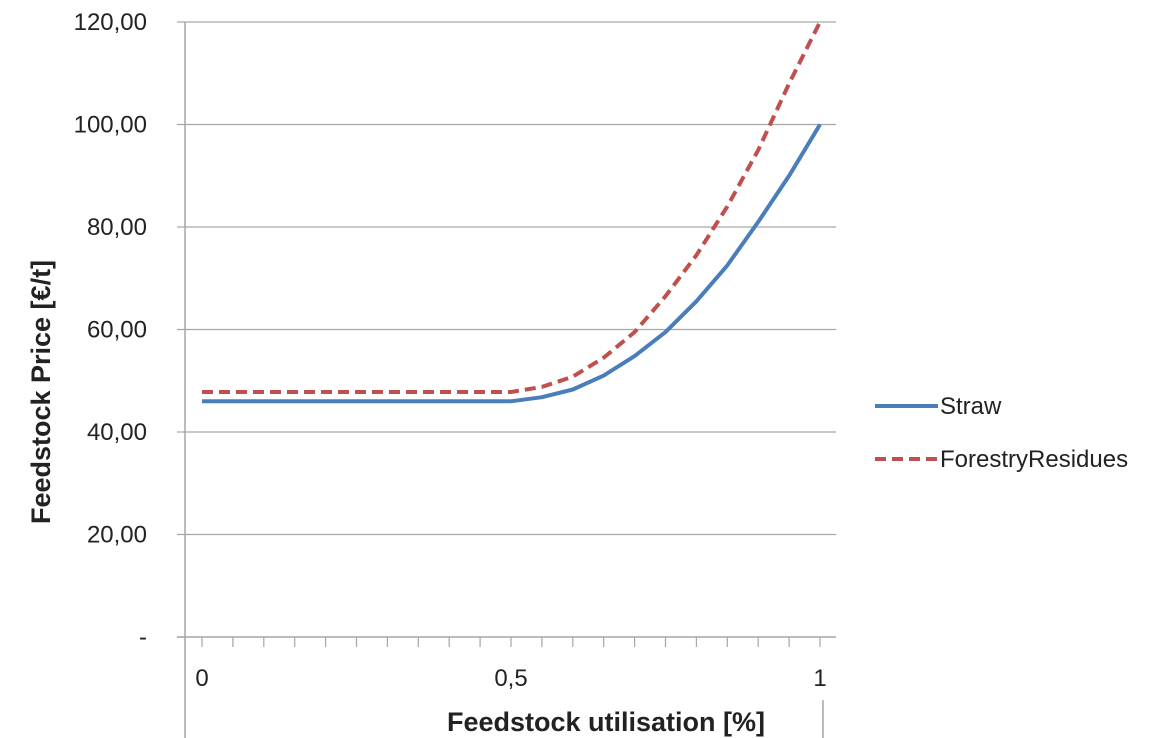  I want to click on x-tick-label: 0, so click(201, 678).